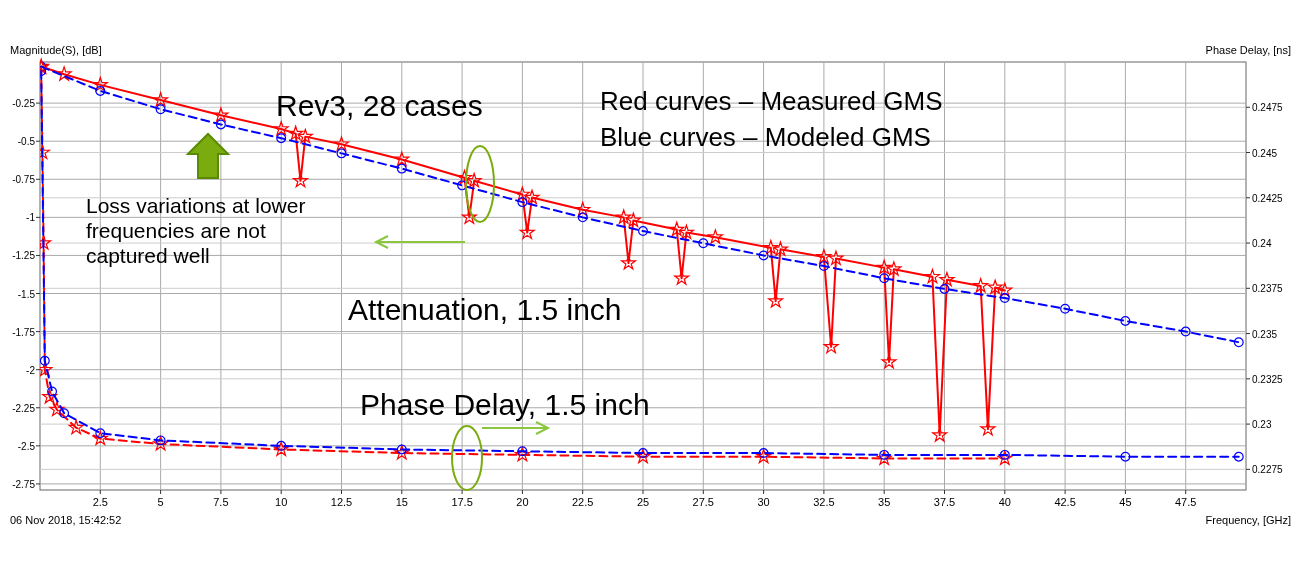 The height and width of the screenshot is (575, 1301). Describe the element at coordinates (26, 142) in the screenshot. I see `y-tick-label: -0.5` at that location.